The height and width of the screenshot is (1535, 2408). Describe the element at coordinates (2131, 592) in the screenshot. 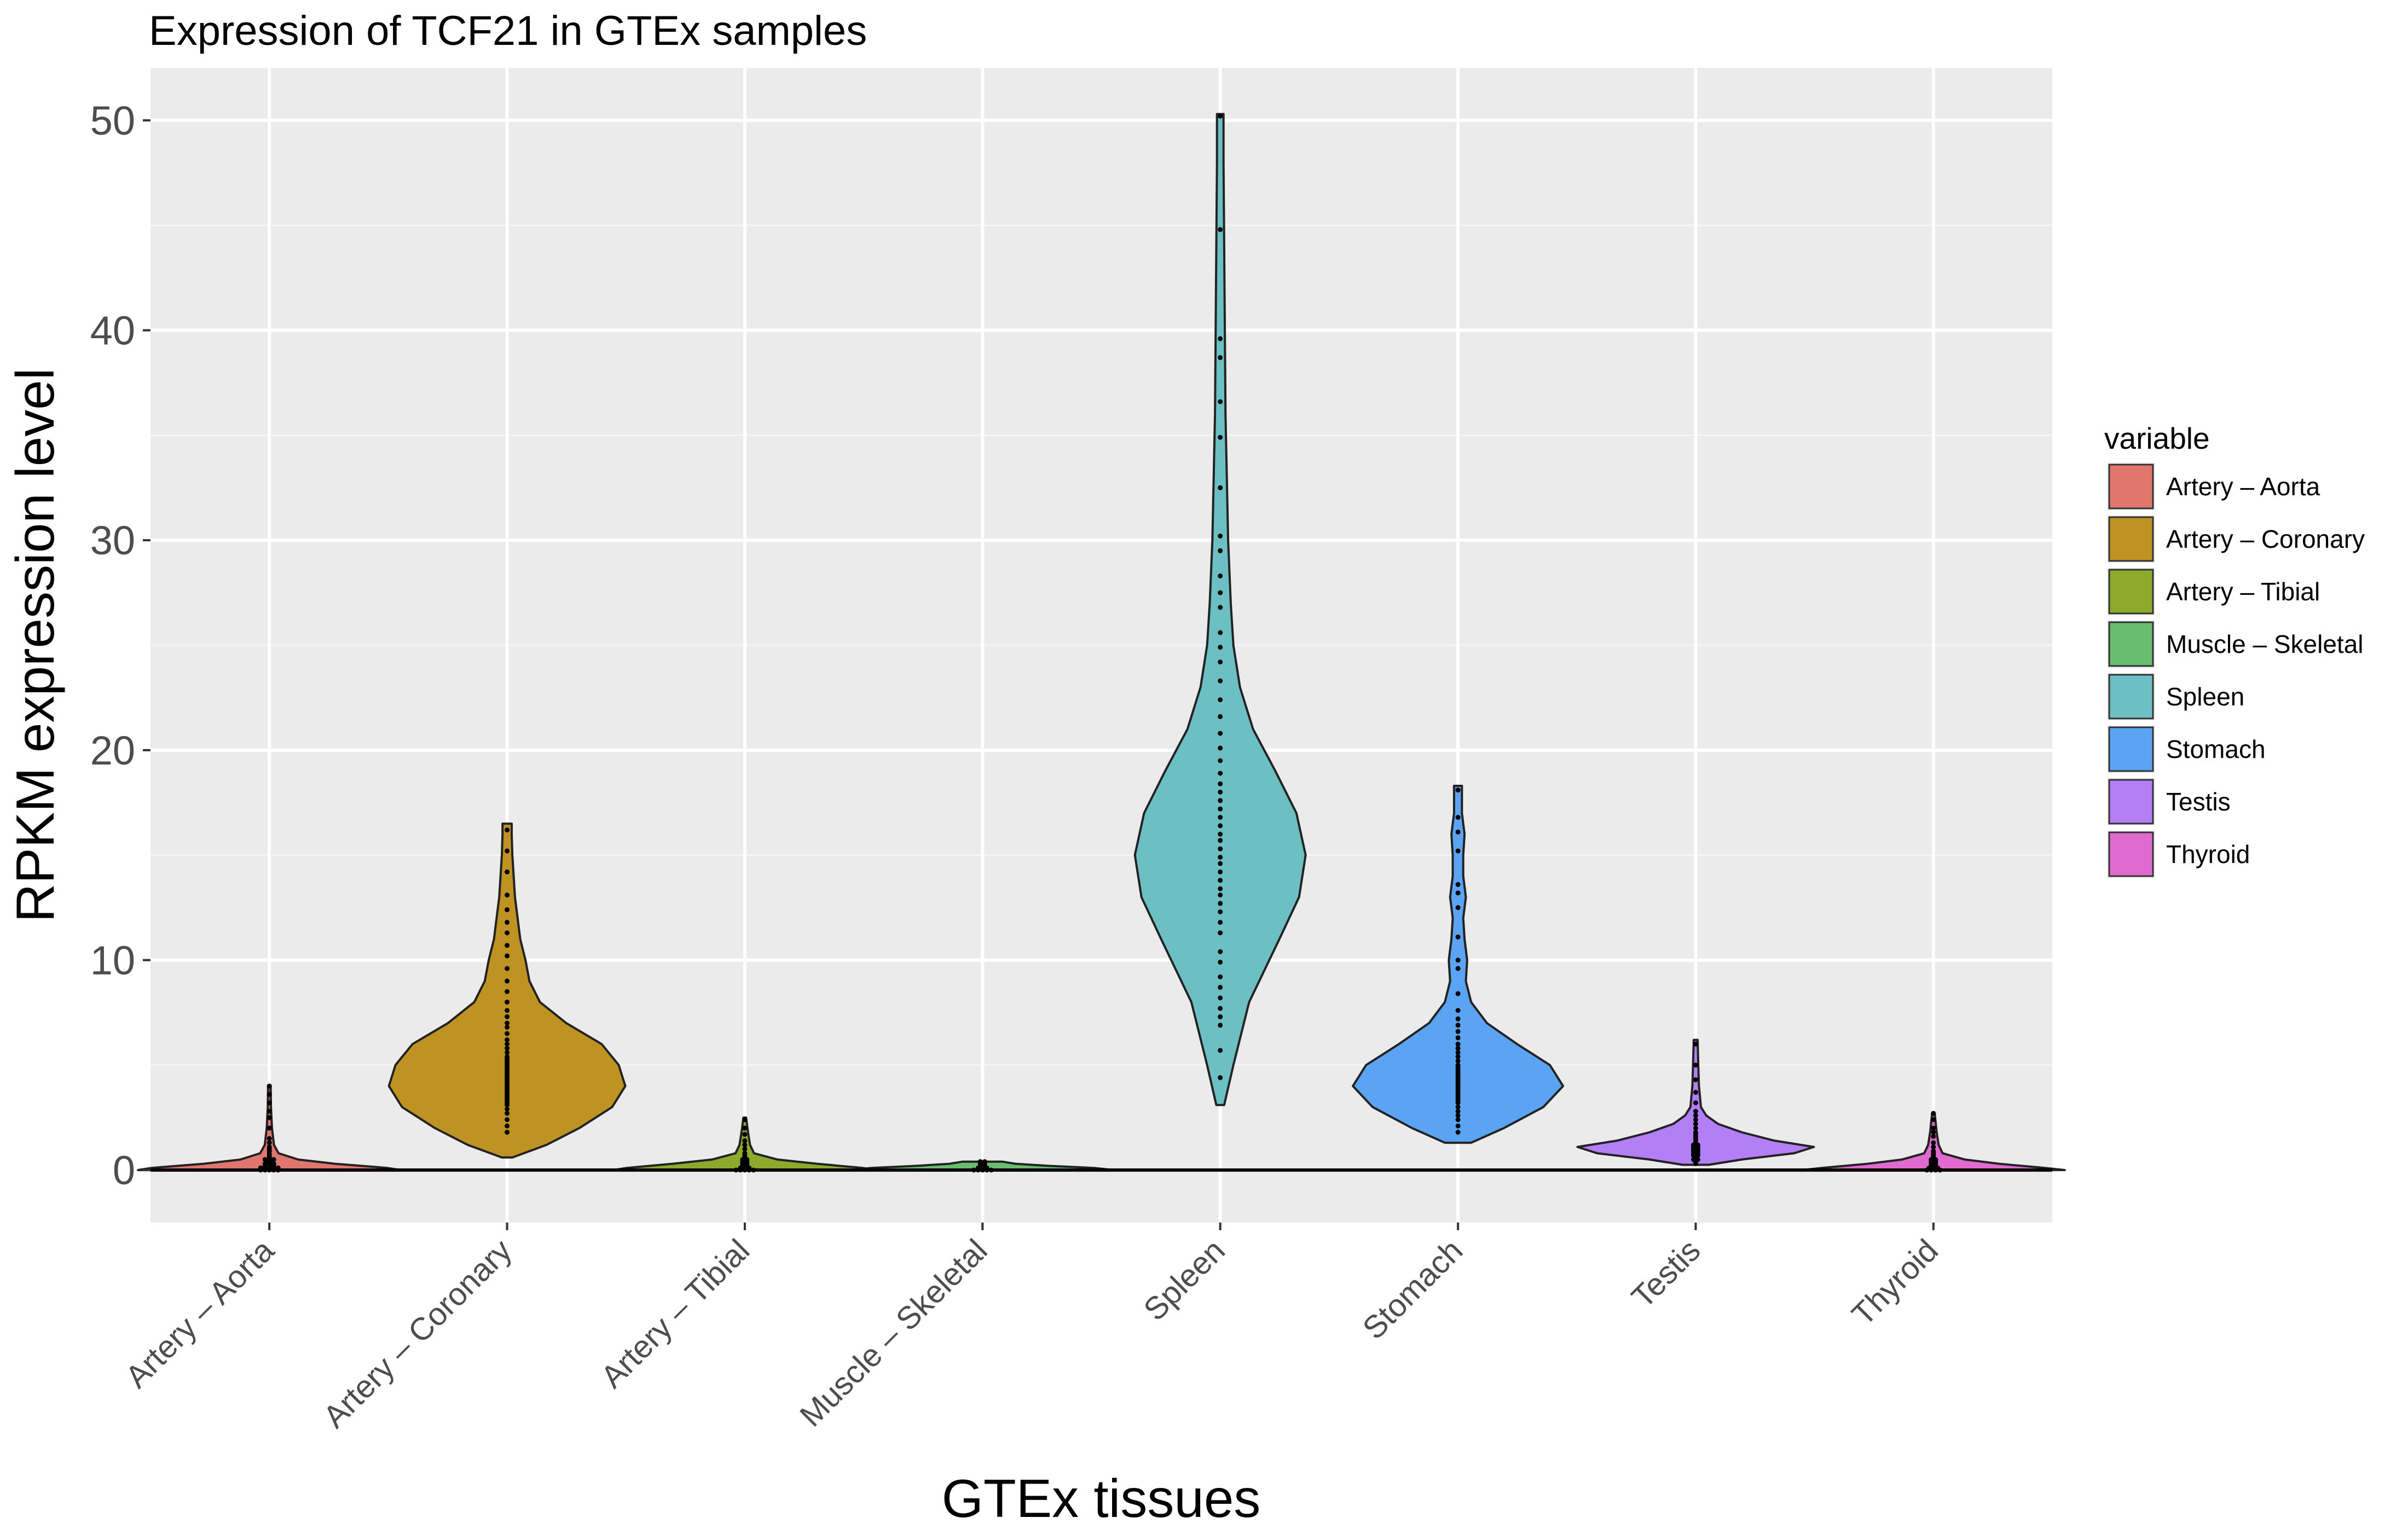

I see `legend-swatch-artery-tibial` at that location.